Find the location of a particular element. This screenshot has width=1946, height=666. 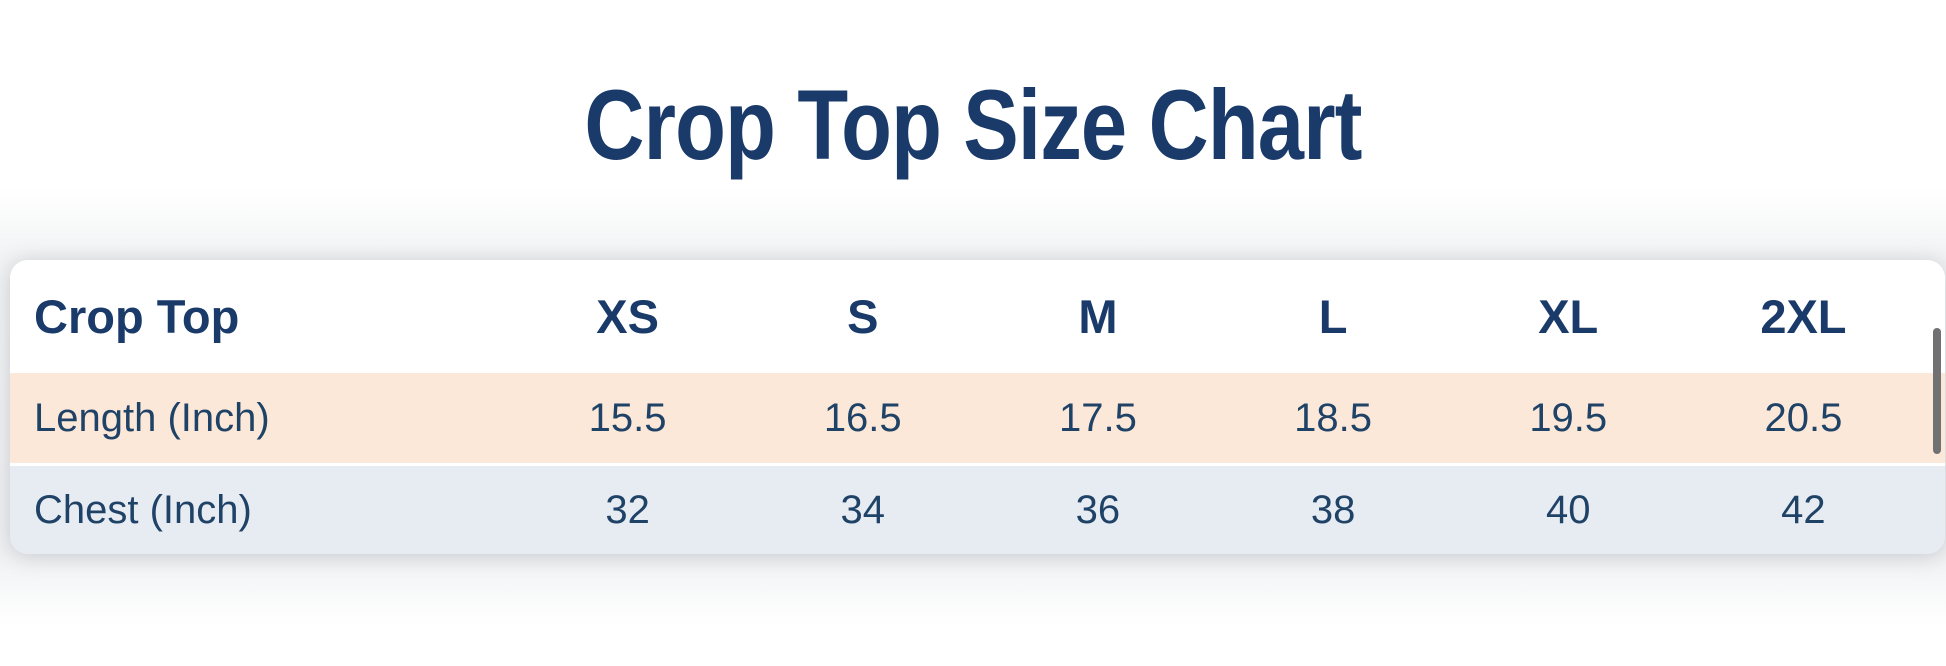

column-header-crop-top: Crop Top is located at coordinates (137, 316).